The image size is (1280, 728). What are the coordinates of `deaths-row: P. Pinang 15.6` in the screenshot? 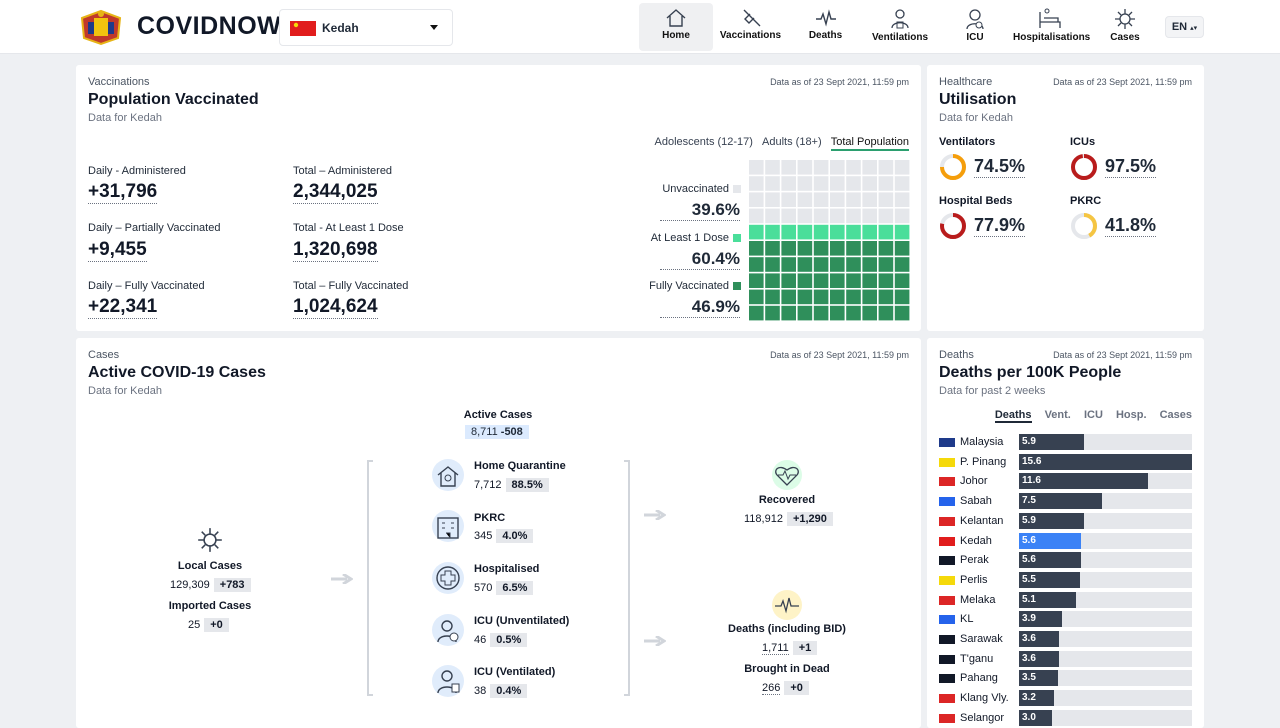 It's located at (1065, 461).